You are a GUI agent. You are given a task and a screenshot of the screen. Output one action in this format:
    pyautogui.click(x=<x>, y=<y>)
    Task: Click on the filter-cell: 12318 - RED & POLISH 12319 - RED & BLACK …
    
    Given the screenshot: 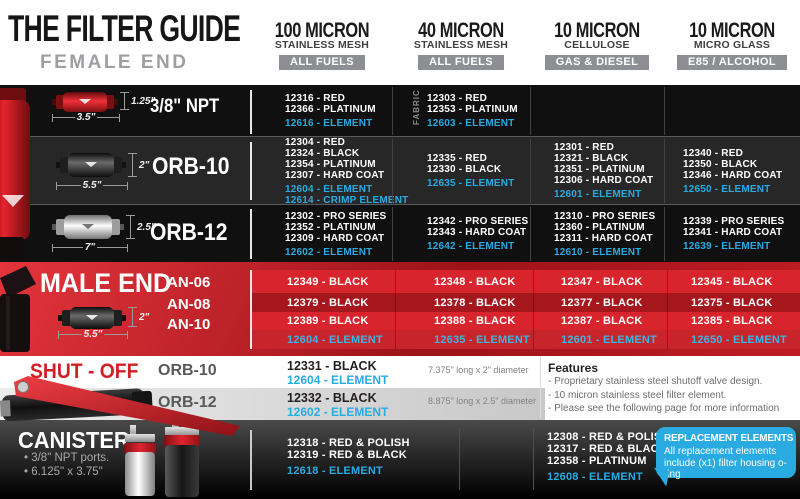 What is the action you would take?
    pyautogui.click(x=372, y=459)
    